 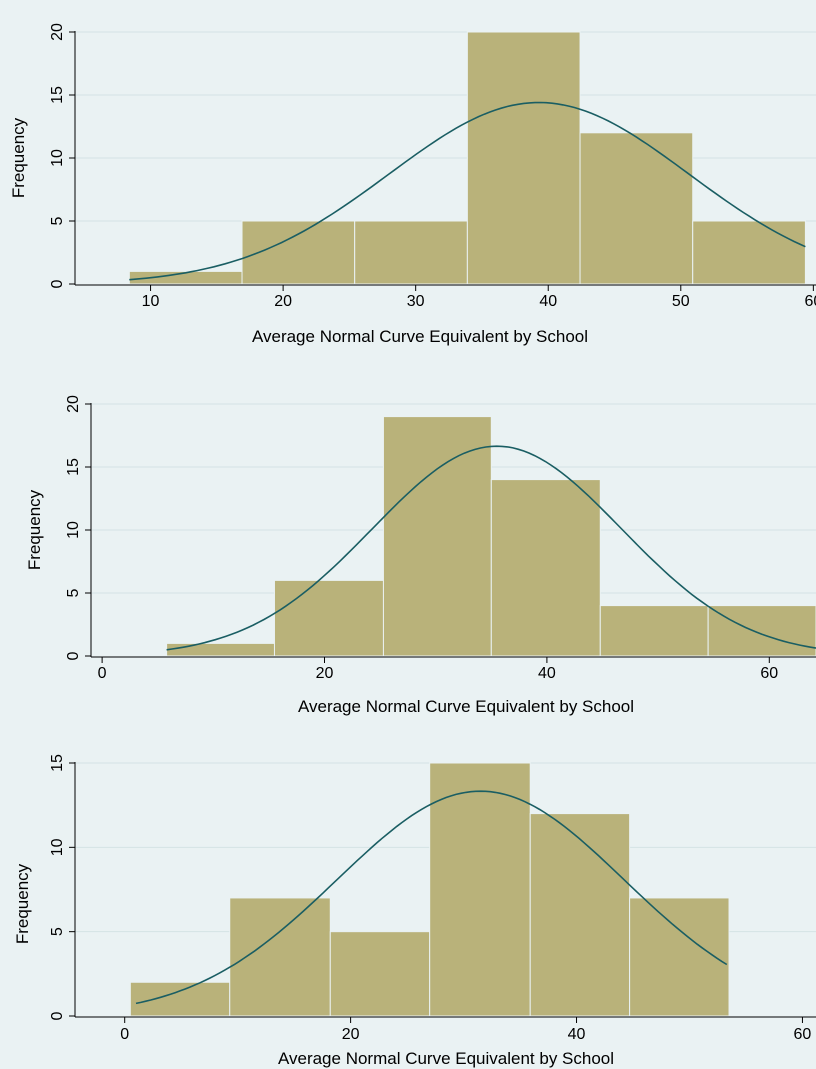 What do you see at coordinates (681, 301) in the screenshot?
I see `x-tick-label: 50` at bounding box center [681, 301].